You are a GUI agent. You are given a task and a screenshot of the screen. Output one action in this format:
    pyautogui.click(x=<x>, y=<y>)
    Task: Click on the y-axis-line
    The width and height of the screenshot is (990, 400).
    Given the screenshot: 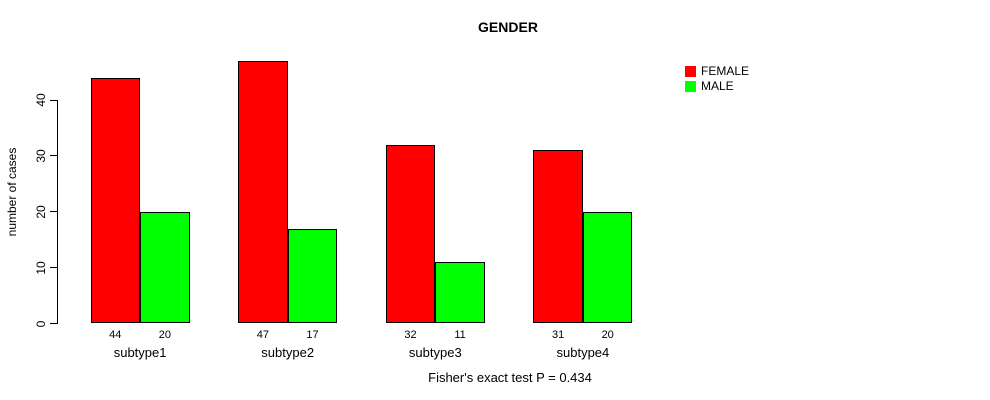 What is the action you would take?
    pyautogui.click(x=57, y=211)
    